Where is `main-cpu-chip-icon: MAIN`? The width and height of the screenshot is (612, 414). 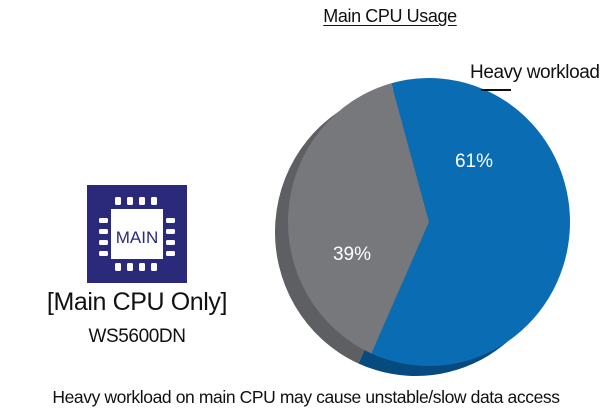 main-cpu-chip-icon: MAIN is located at coordinates (137, 234).